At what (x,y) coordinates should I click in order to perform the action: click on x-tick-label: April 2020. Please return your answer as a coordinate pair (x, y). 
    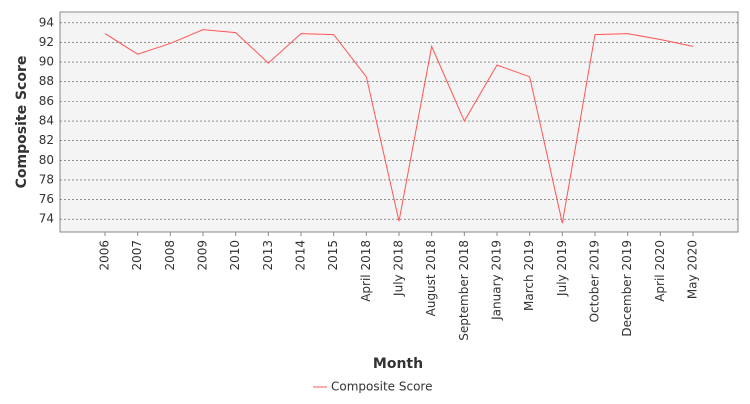
    Looking at the image, I should click on (660, 271).